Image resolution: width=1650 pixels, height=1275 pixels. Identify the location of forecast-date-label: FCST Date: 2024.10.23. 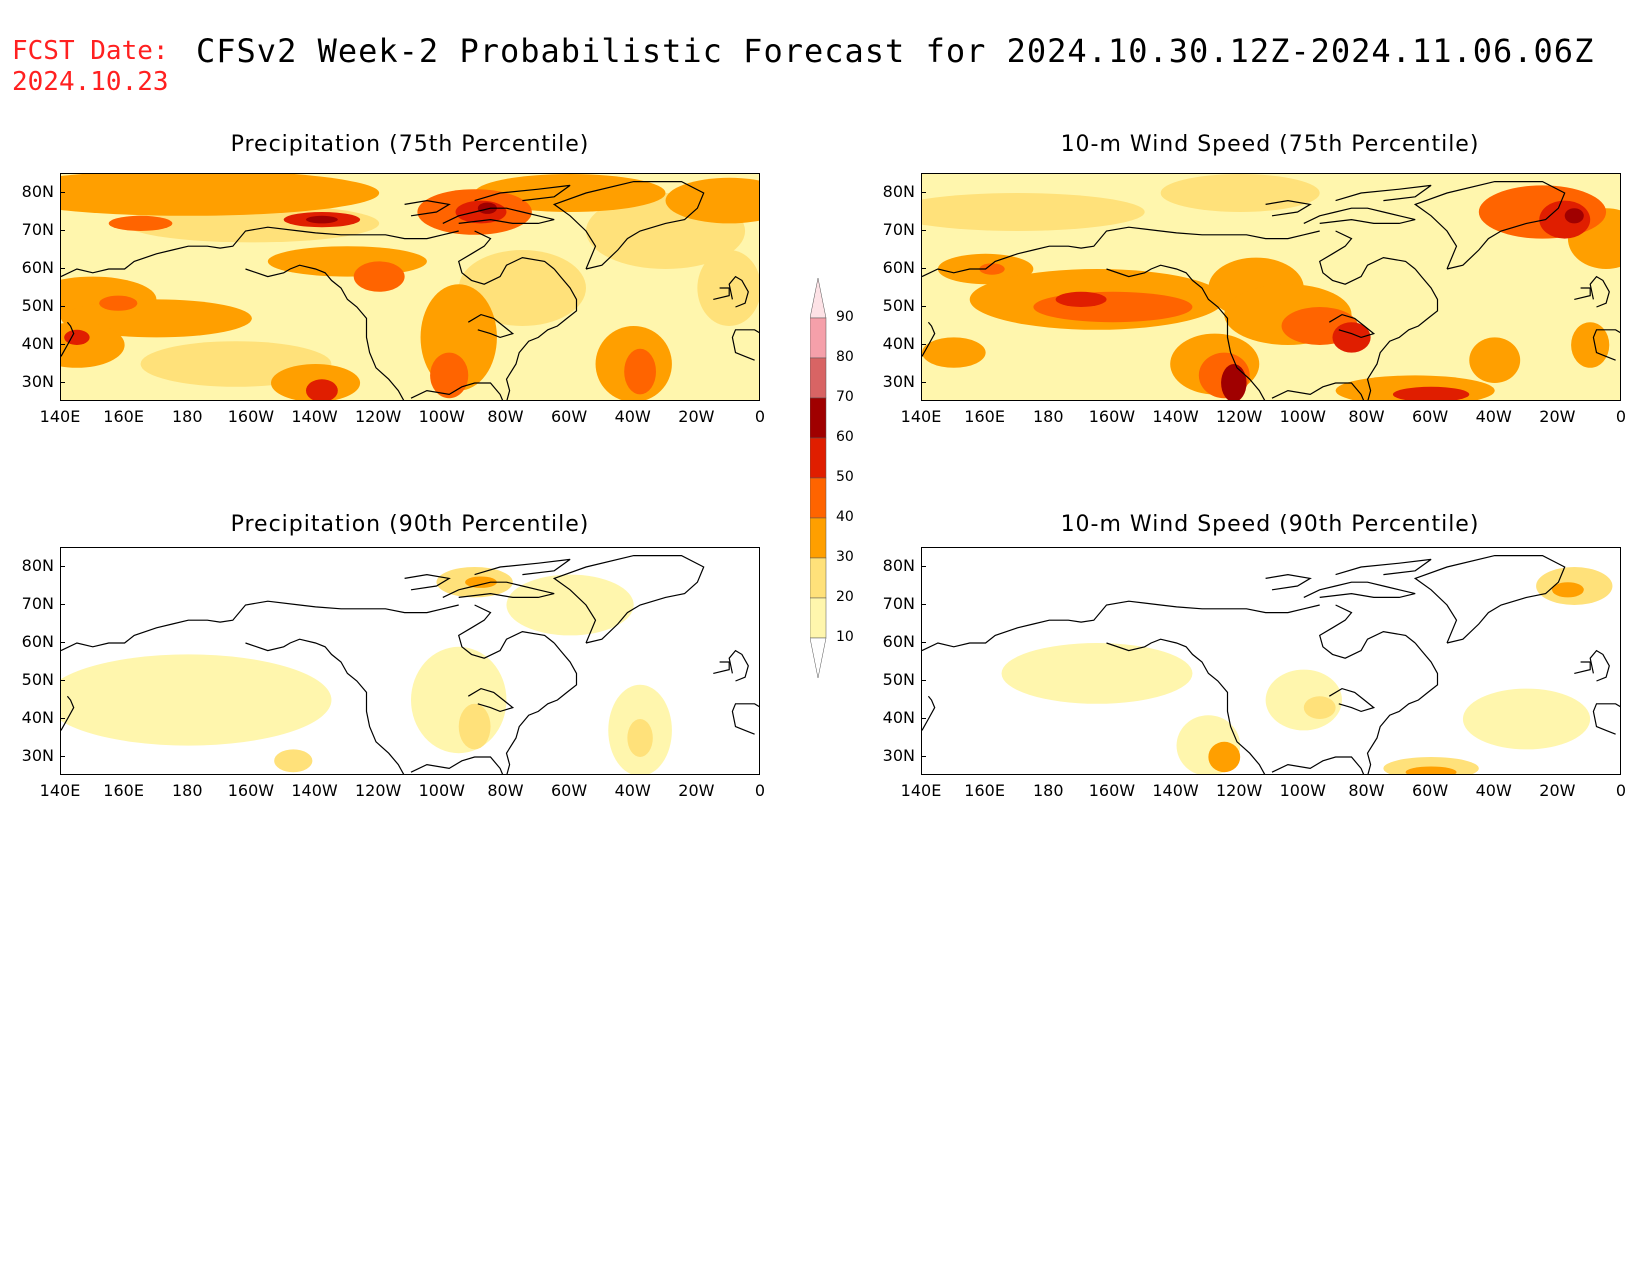
(90, 67).